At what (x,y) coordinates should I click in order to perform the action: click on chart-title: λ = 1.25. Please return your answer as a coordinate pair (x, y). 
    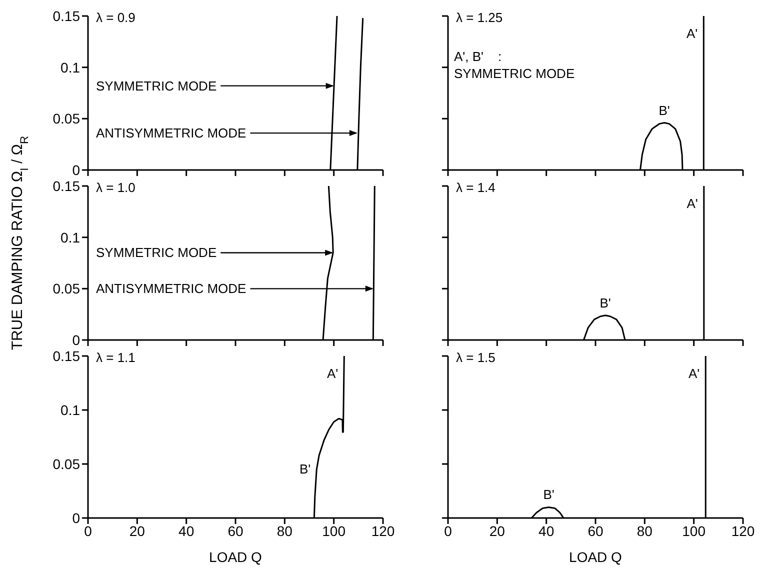
    Looking at the image, I should click on (479, 17).